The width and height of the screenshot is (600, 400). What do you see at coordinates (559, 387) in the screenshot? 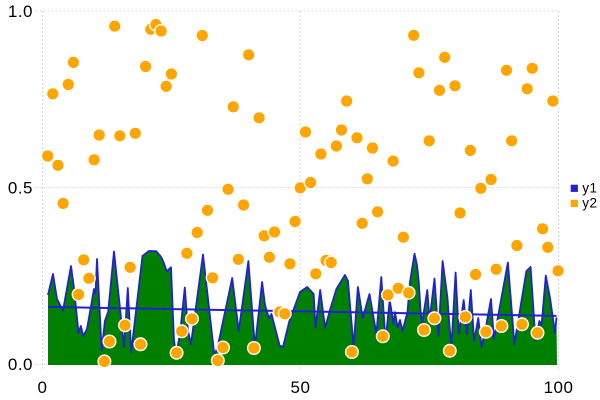
I see `svg-text: 100` at bounding box center [559, 387].